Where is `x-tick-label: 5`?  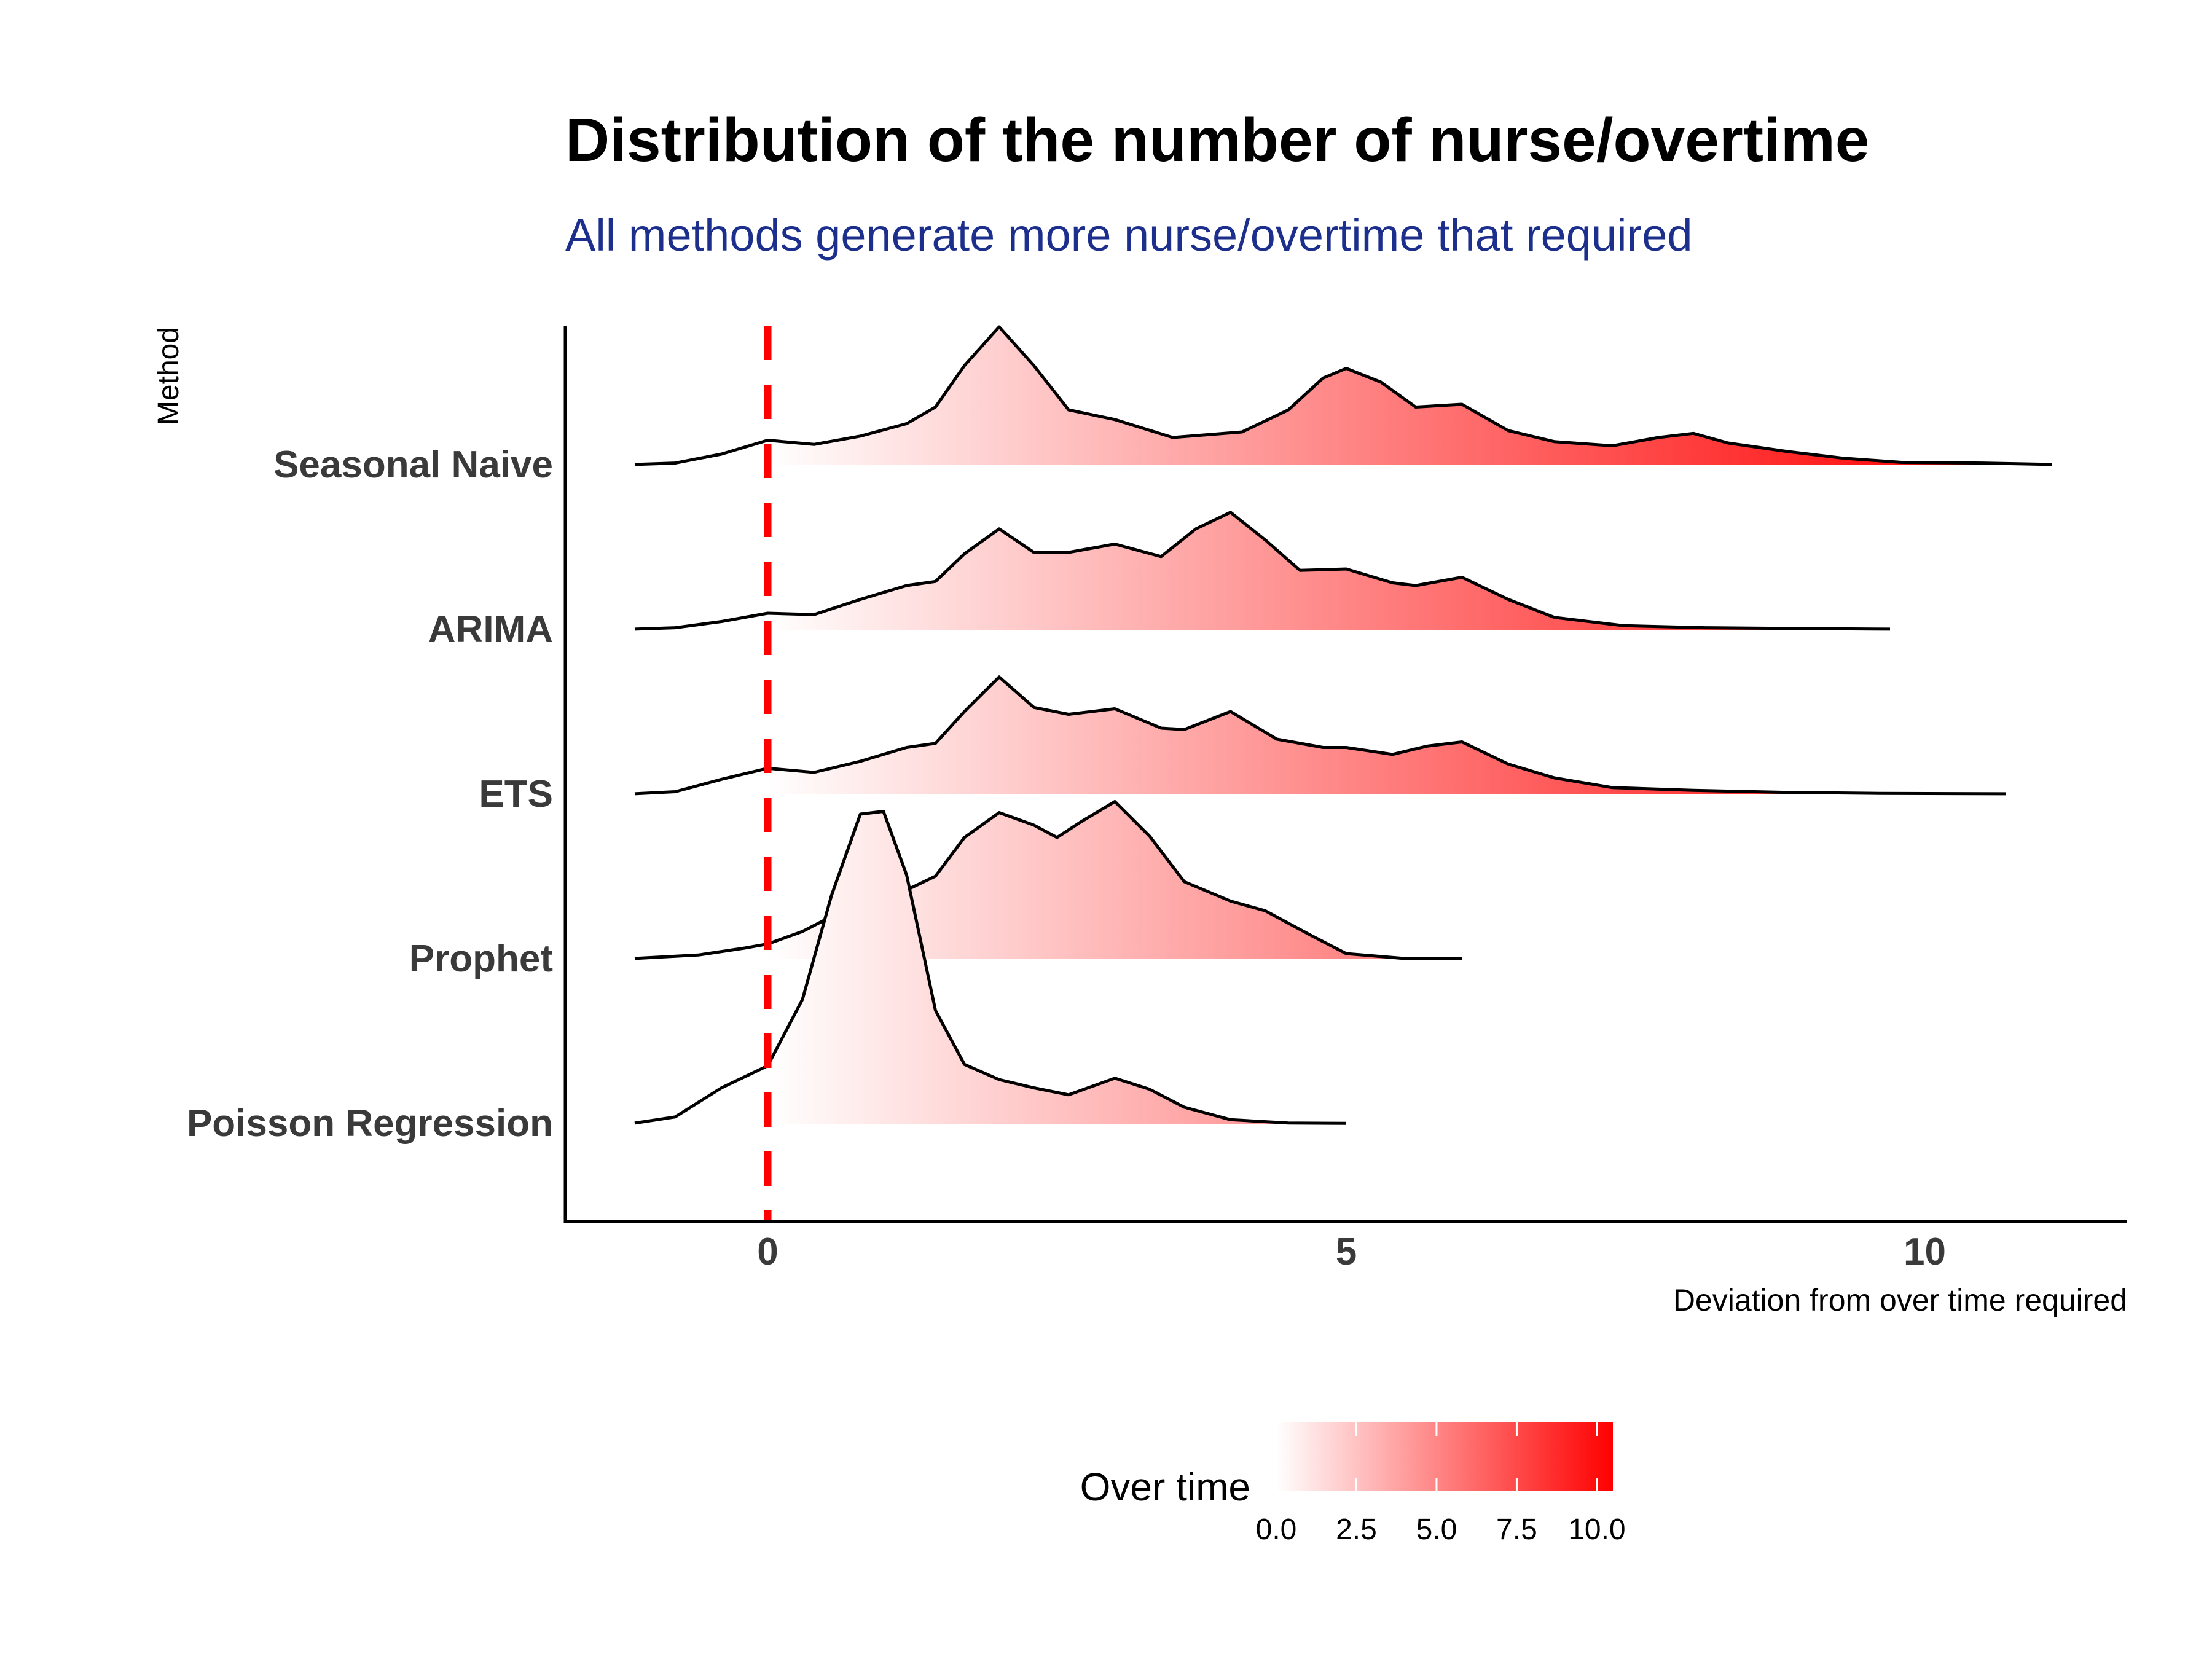 x-tick-label: 5 is located at coordinates (1346, 1252).